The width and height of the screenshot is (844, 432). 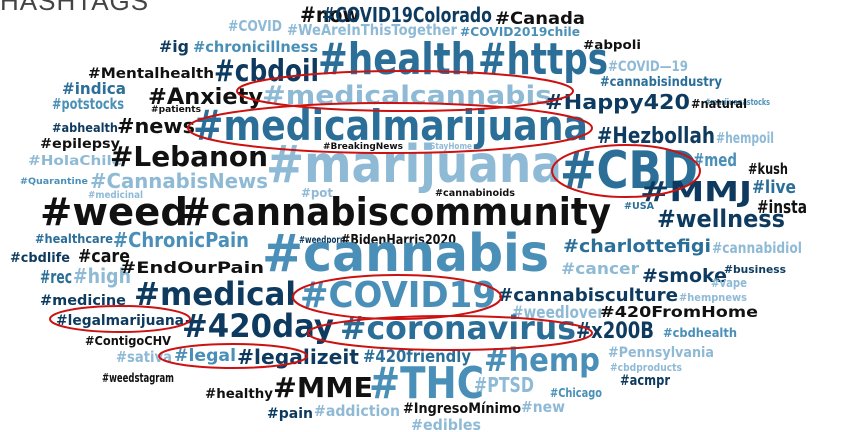 What do you see at coordinates (176, 110) in the screenshot?
I see `hashtag-patients: #patients` at bounding box center [176, 110].